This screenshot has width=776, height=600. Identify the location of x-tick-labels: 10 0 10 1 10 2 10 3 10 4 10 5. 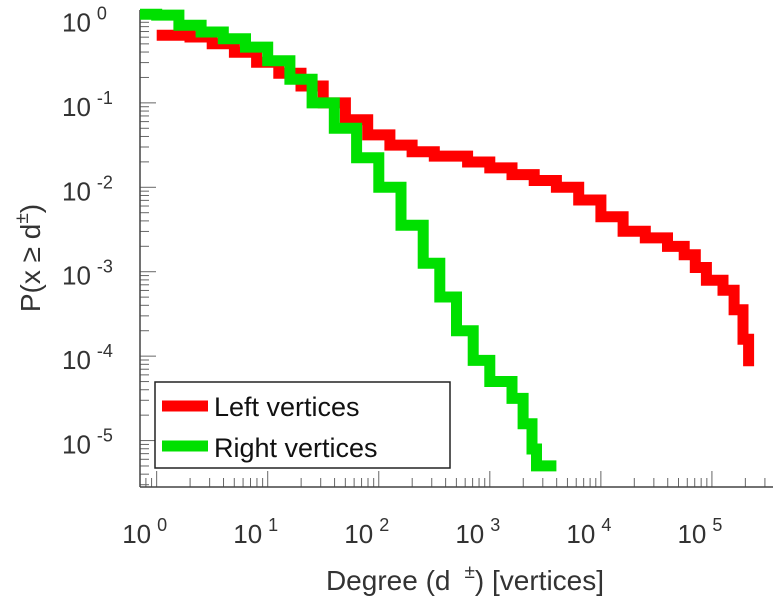
(422, 532).